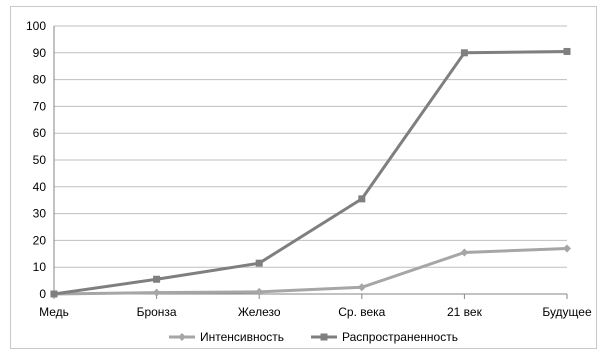 This screenshot has height=356, width=605. I want to click on legend-label: Распространенность, so click(400, 337).